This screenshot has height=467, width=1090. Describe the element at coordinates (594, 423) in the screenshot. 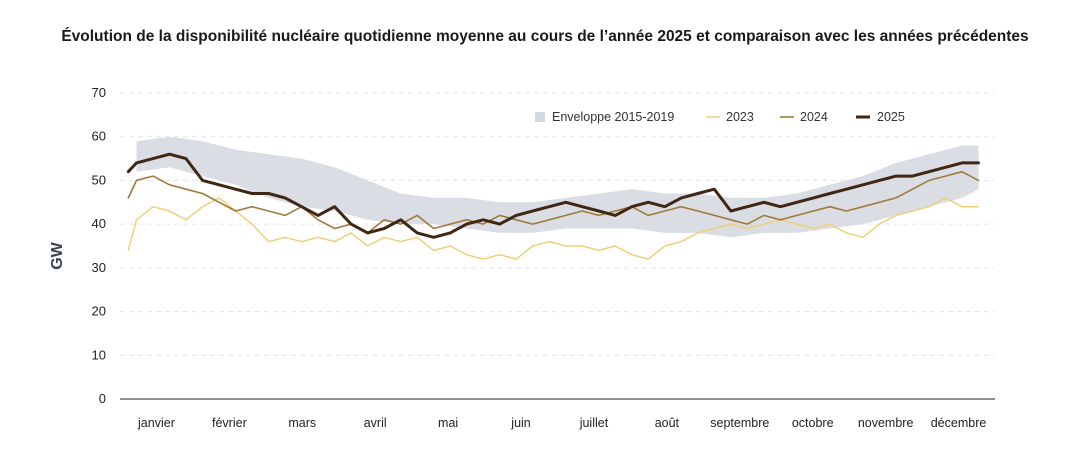

I see `x-tick-label: juillet` at that location.